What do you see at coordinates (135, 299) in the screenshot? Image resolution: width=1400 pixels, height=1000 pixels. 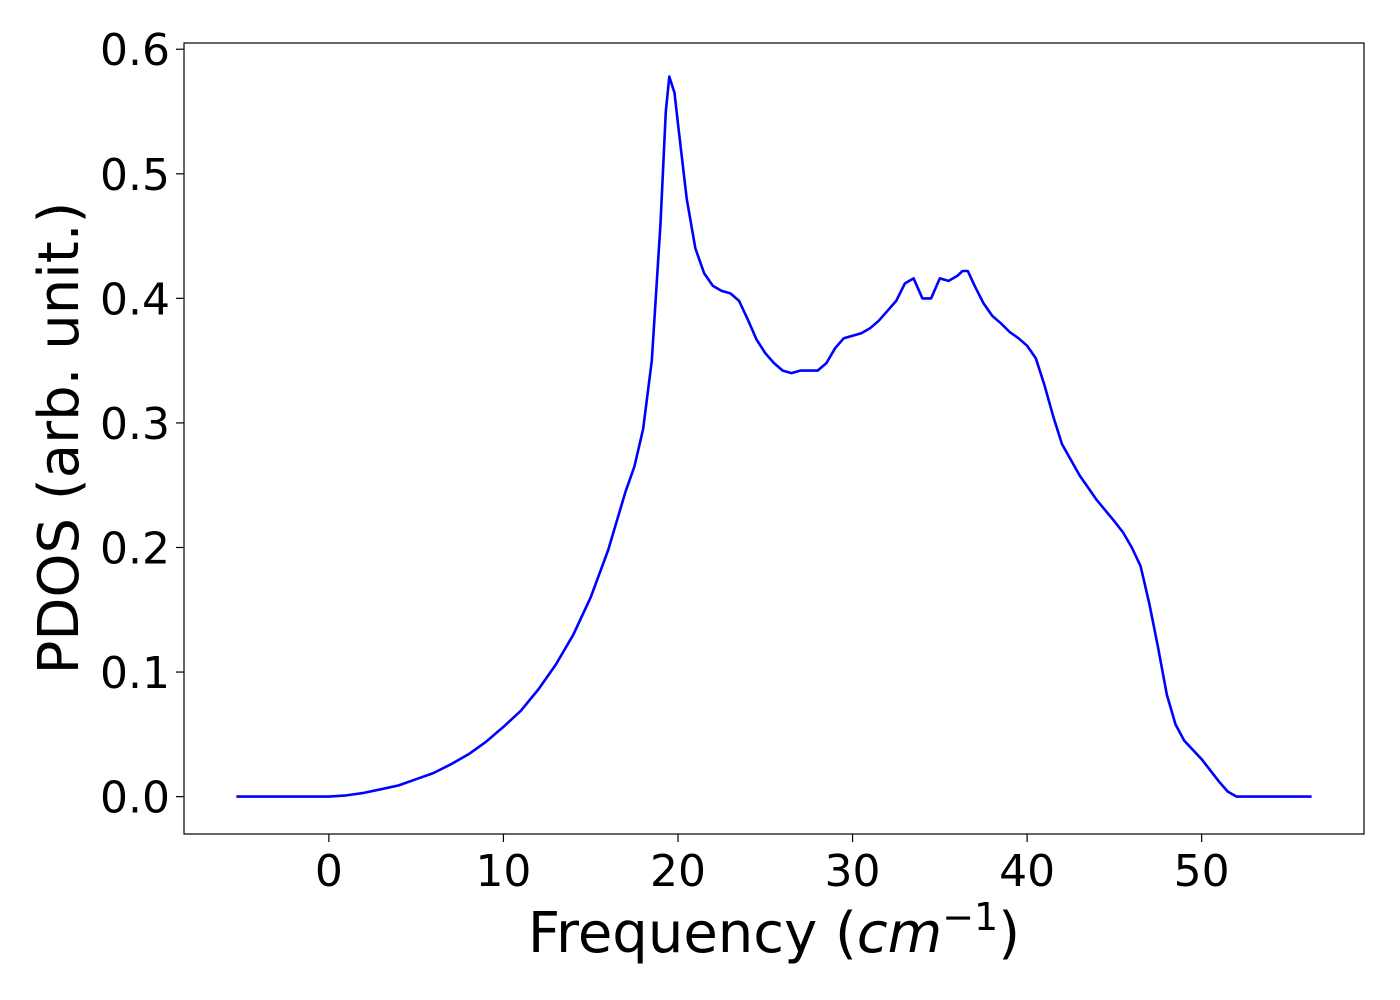 I see `y-tick-label: 0.4` at bounding box center [135, 299].